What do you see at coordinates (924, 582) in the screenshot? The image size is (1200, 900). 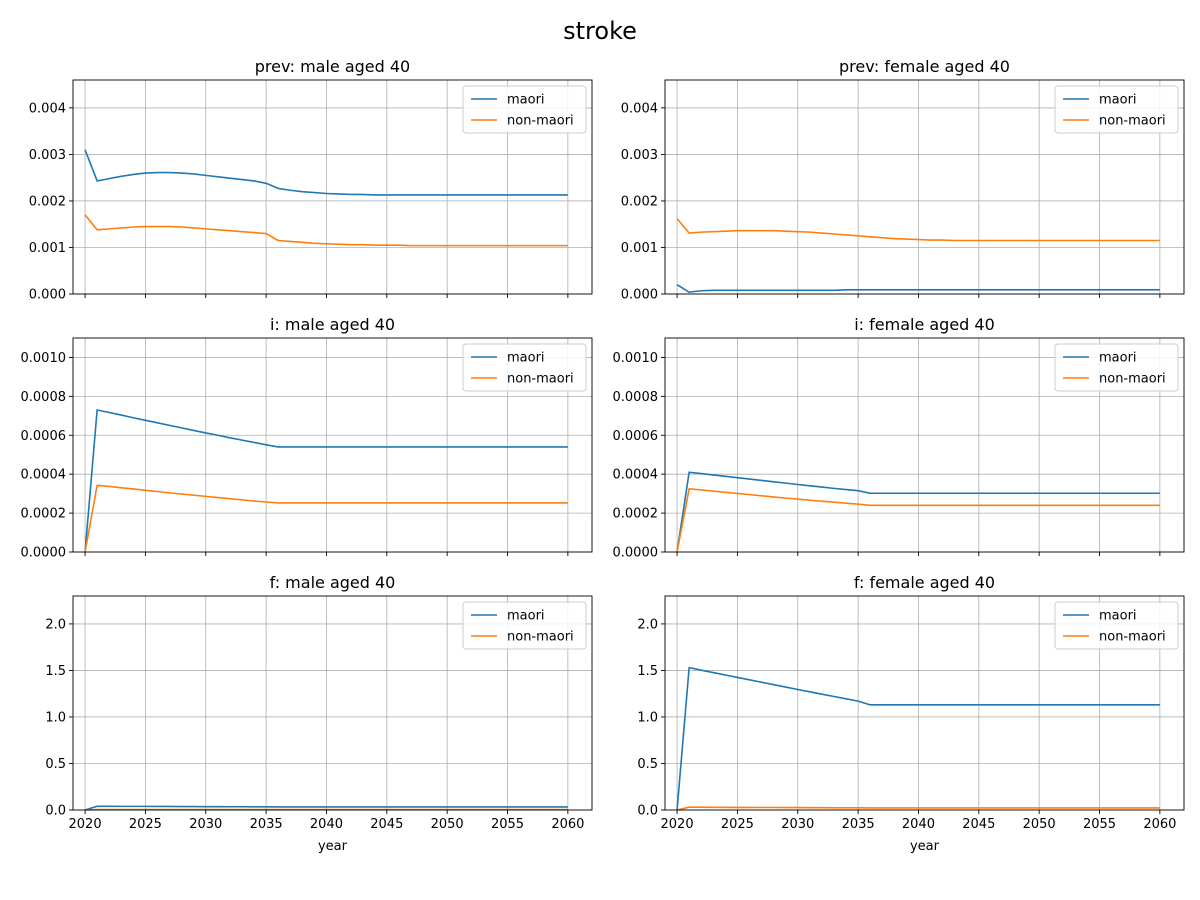 I see `subplot-title: f: female aged 40` at bounding box center [924, 582].